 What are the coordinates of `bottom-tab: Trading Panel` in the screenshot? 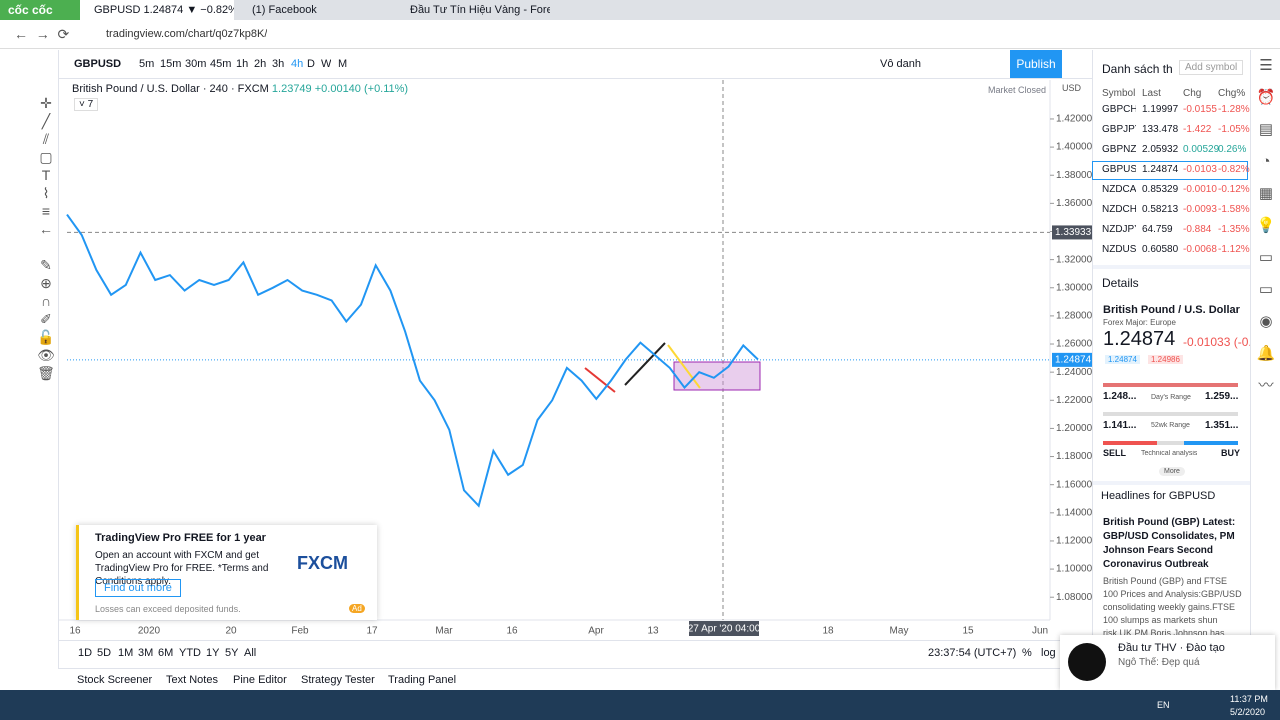 It's located at (422, 680).